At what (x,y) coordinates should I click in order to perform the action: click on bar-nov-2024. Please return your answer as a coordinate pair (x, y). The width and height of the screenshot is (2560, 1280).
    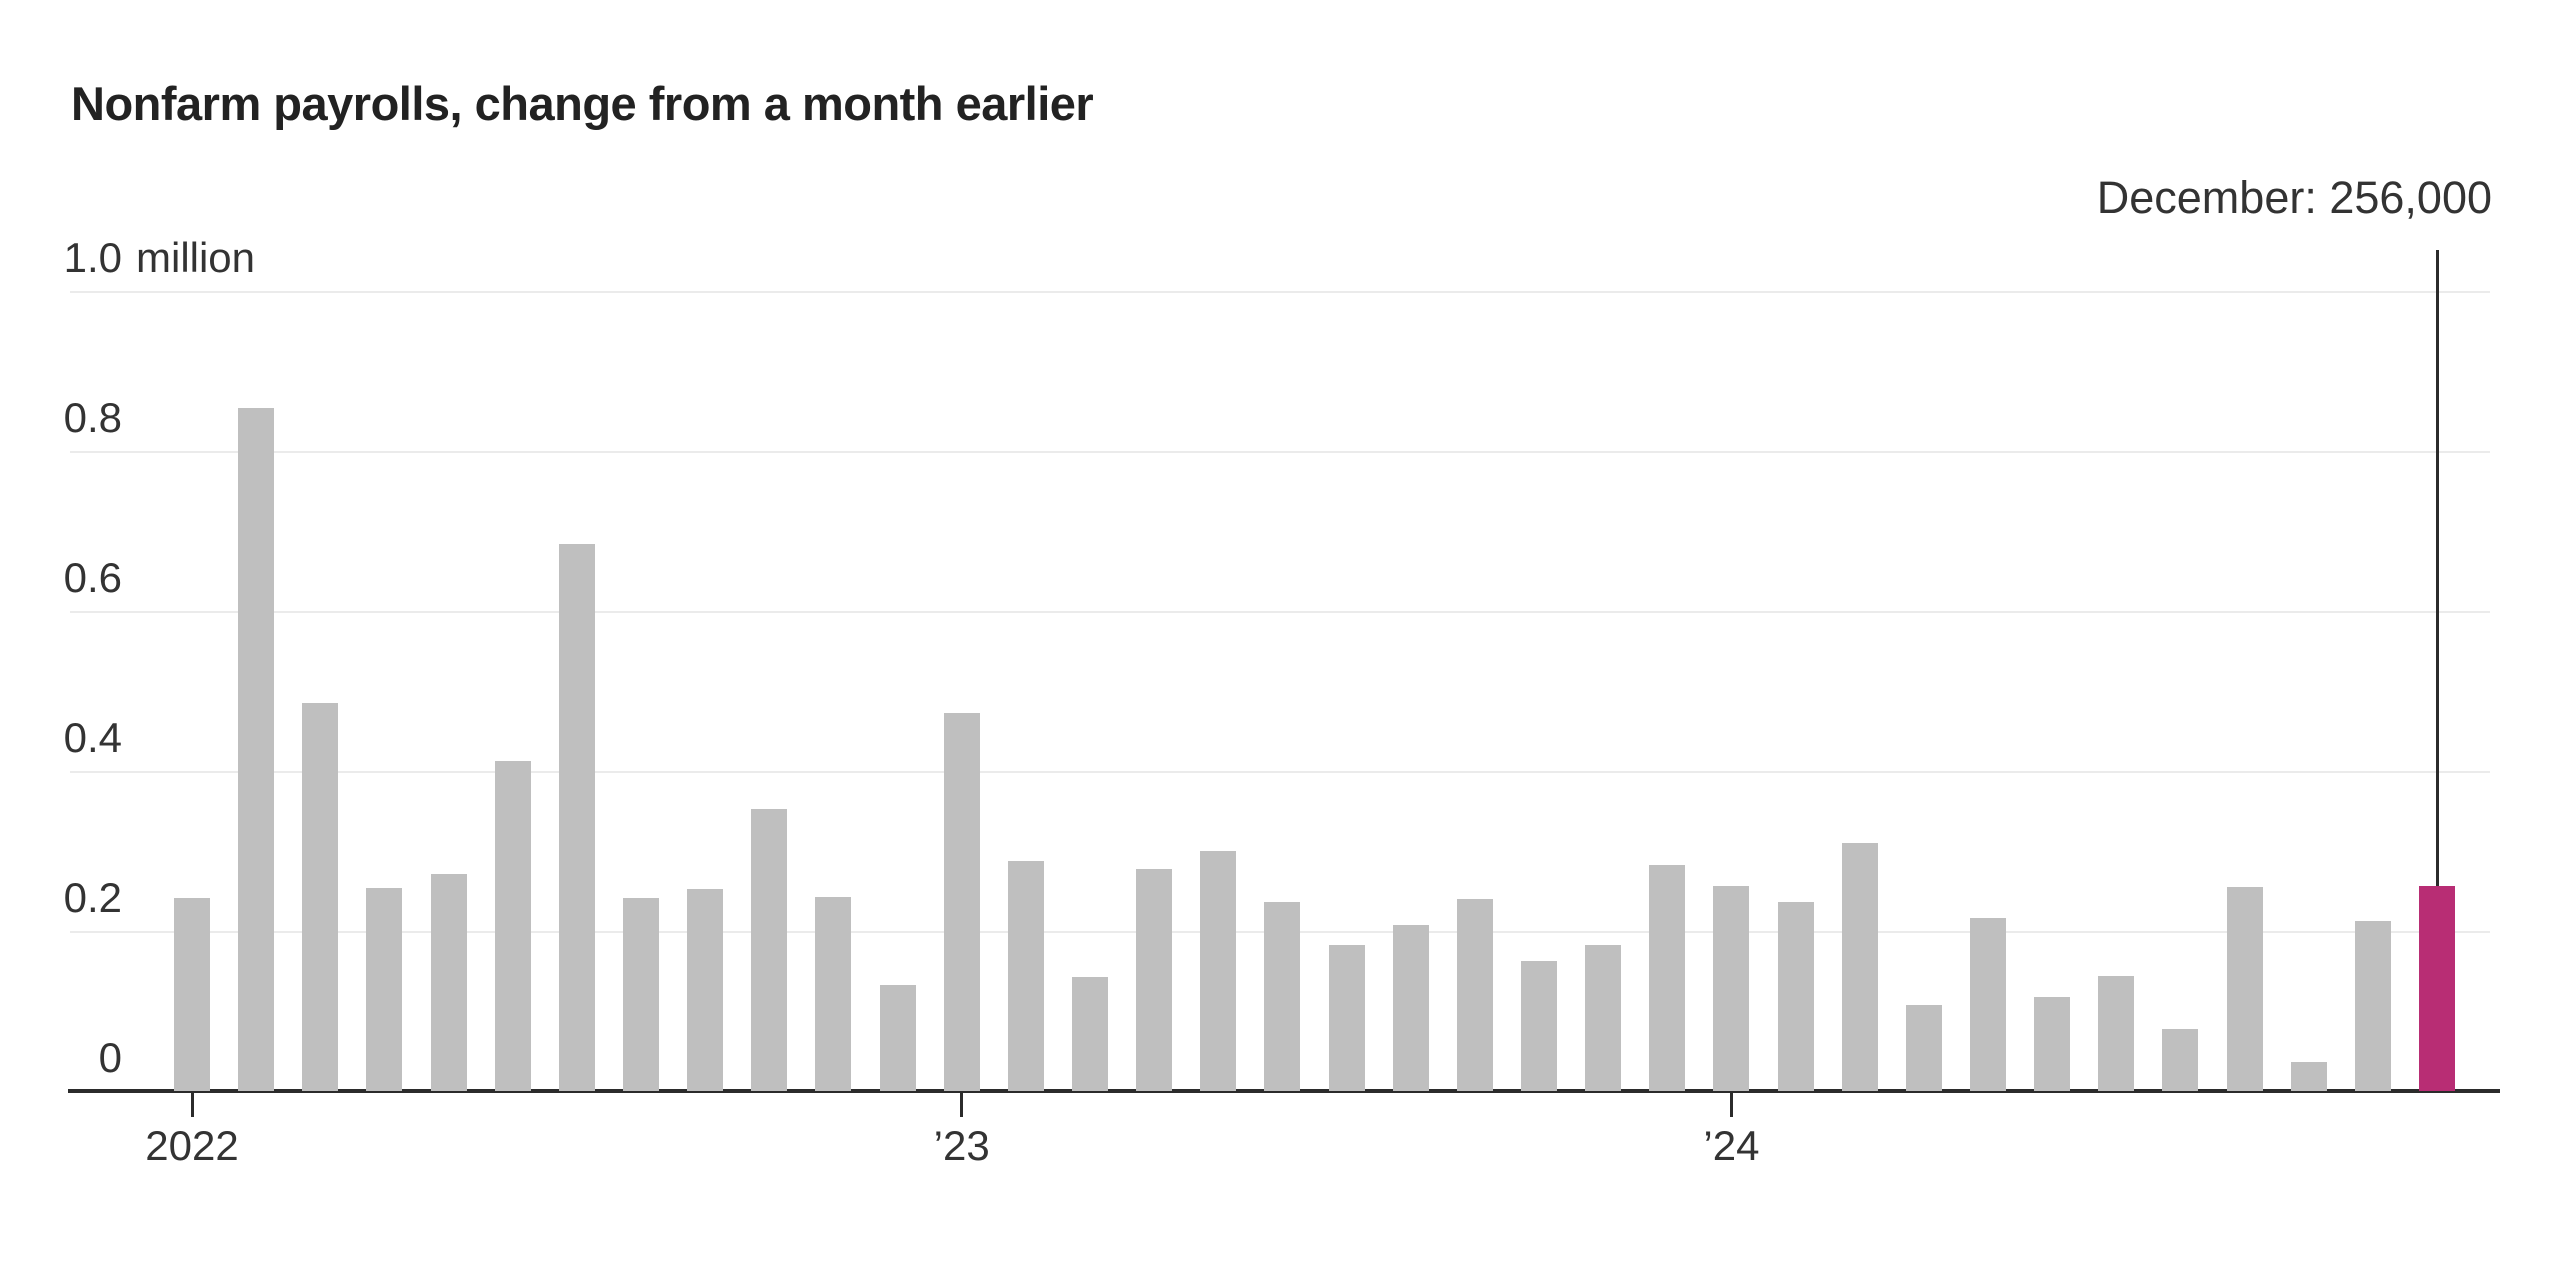
    Looking at the image, I should click on (2372, 1006).